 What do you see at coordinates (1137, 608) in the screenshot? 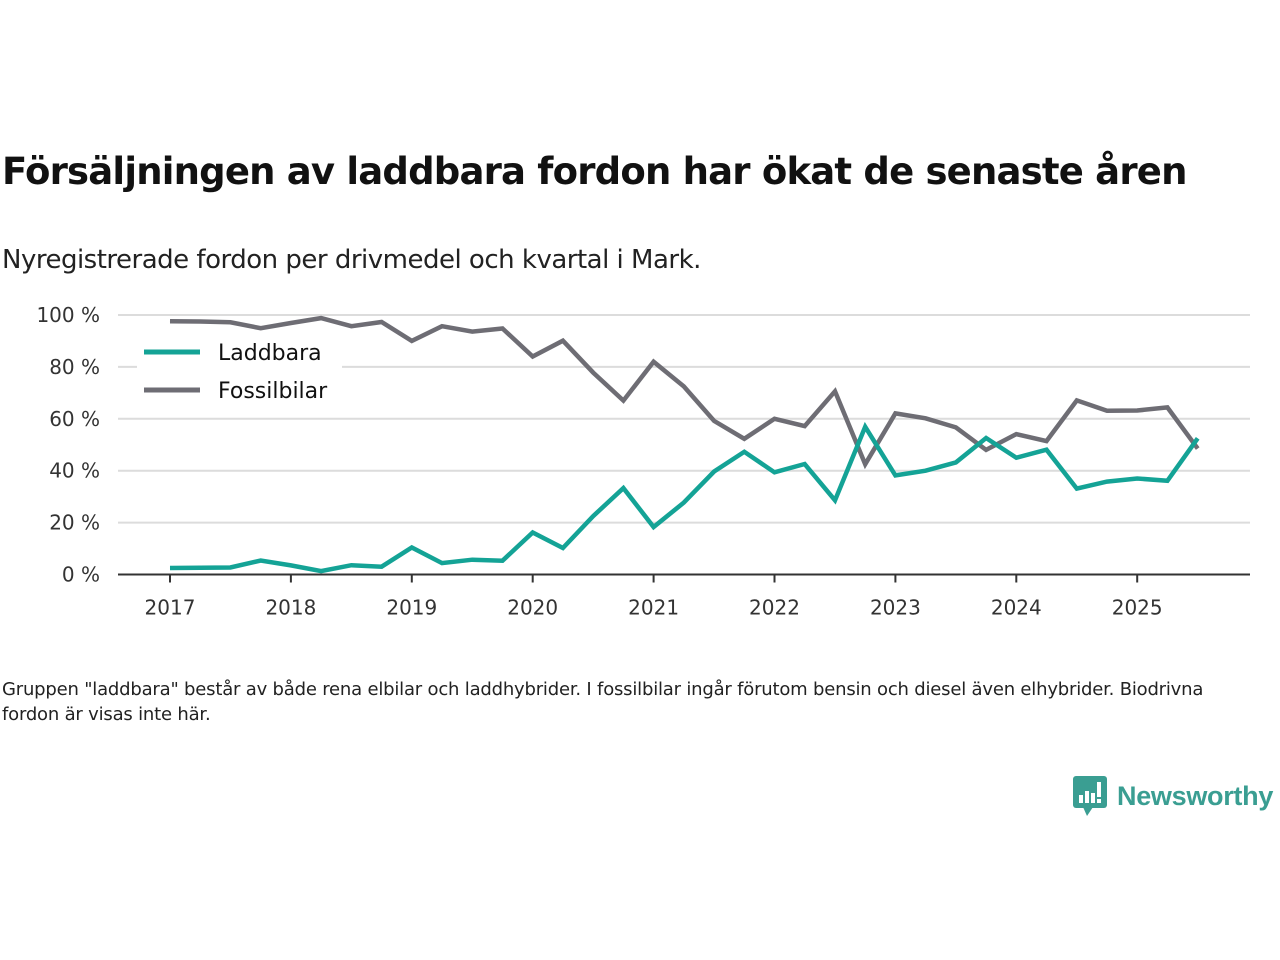
I see `x-tick-label: 2025` at bounding box center [1137, 608].